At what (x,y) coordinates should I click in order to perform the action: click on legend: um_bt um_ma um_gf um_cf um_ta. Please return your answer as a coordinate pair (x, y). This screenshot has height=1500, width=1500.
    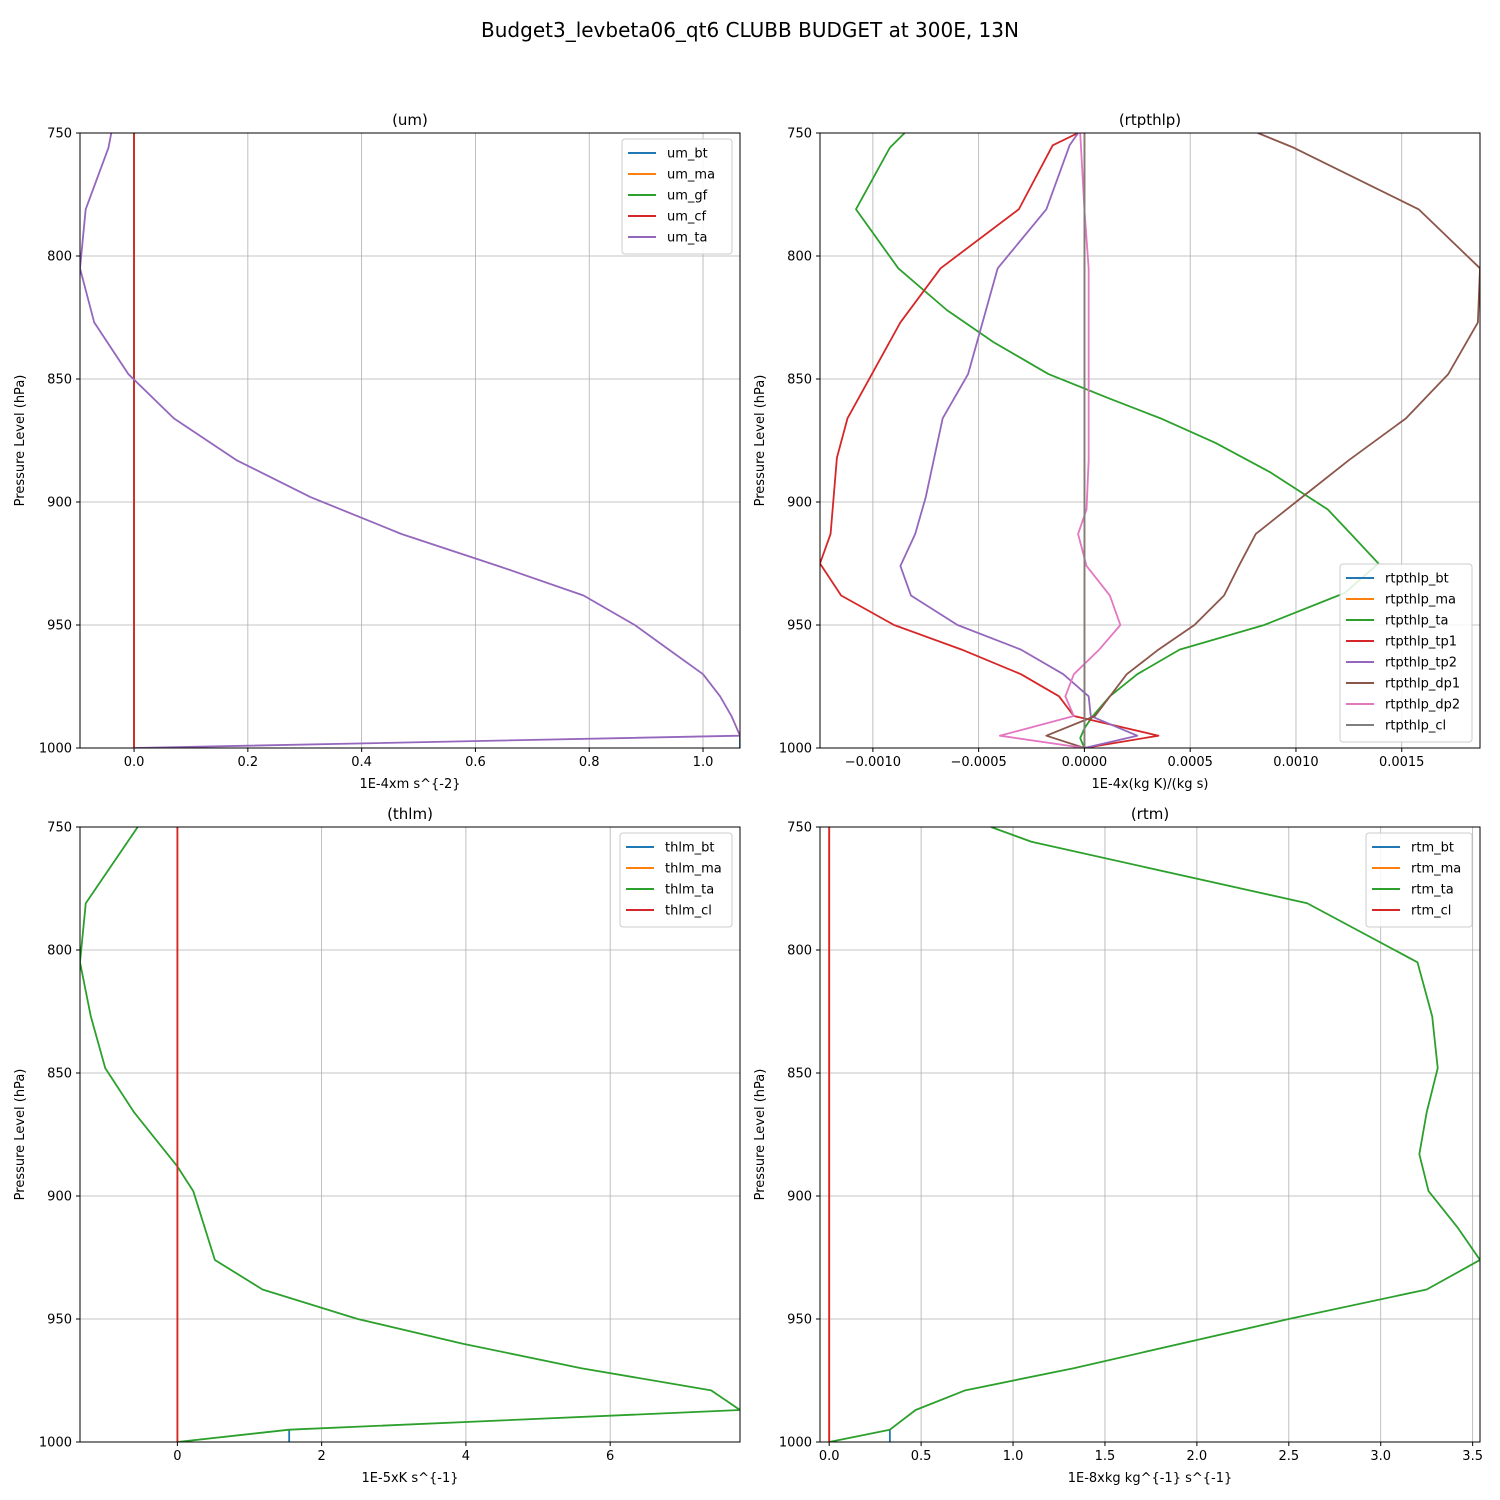
    Looking at the image, I should click on (677, 196).